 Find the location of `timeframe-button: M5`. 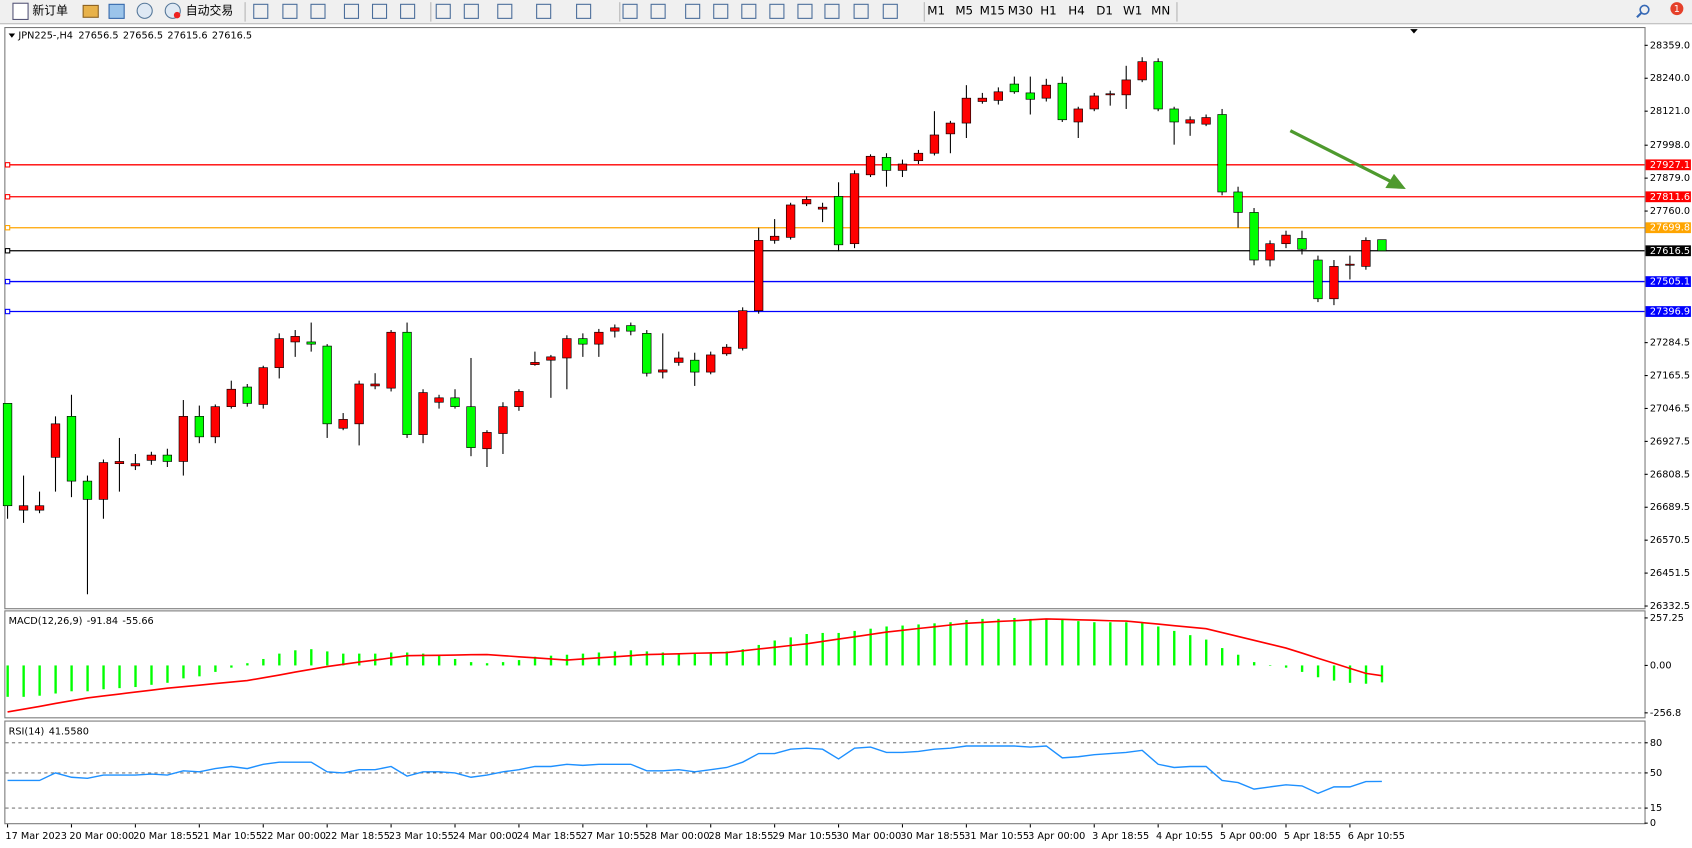

timeframe-button: M5 is located at coordinates (964, 10).